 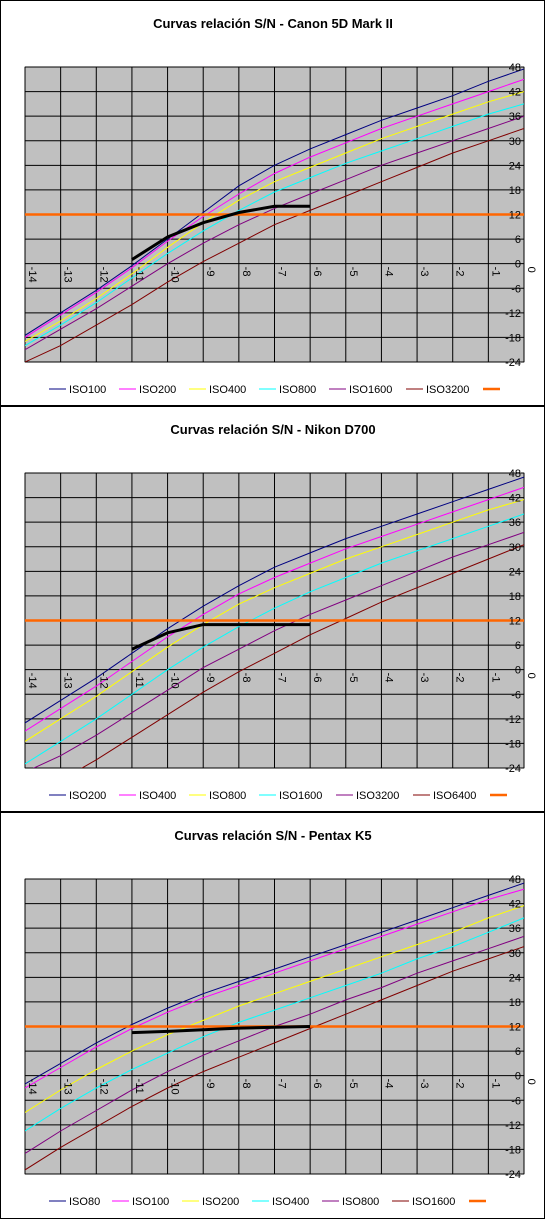 I want to click on x-tick-label: 0, so click(x=531, y=1082).